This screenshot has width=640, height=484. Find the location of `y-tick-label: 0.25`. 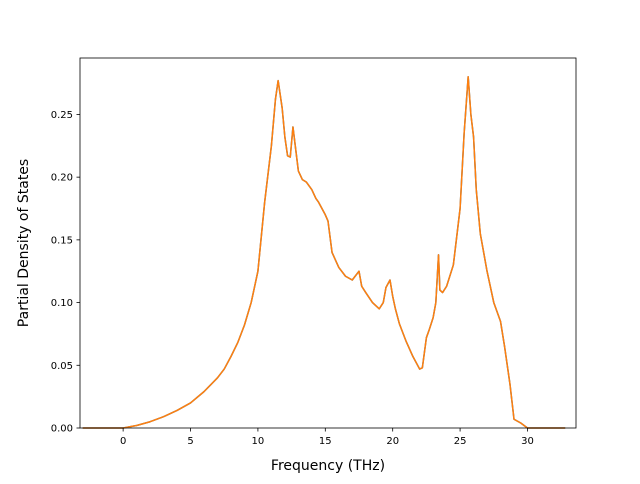

y-tick-label: 0.25 is located at coordinates (62, 115).